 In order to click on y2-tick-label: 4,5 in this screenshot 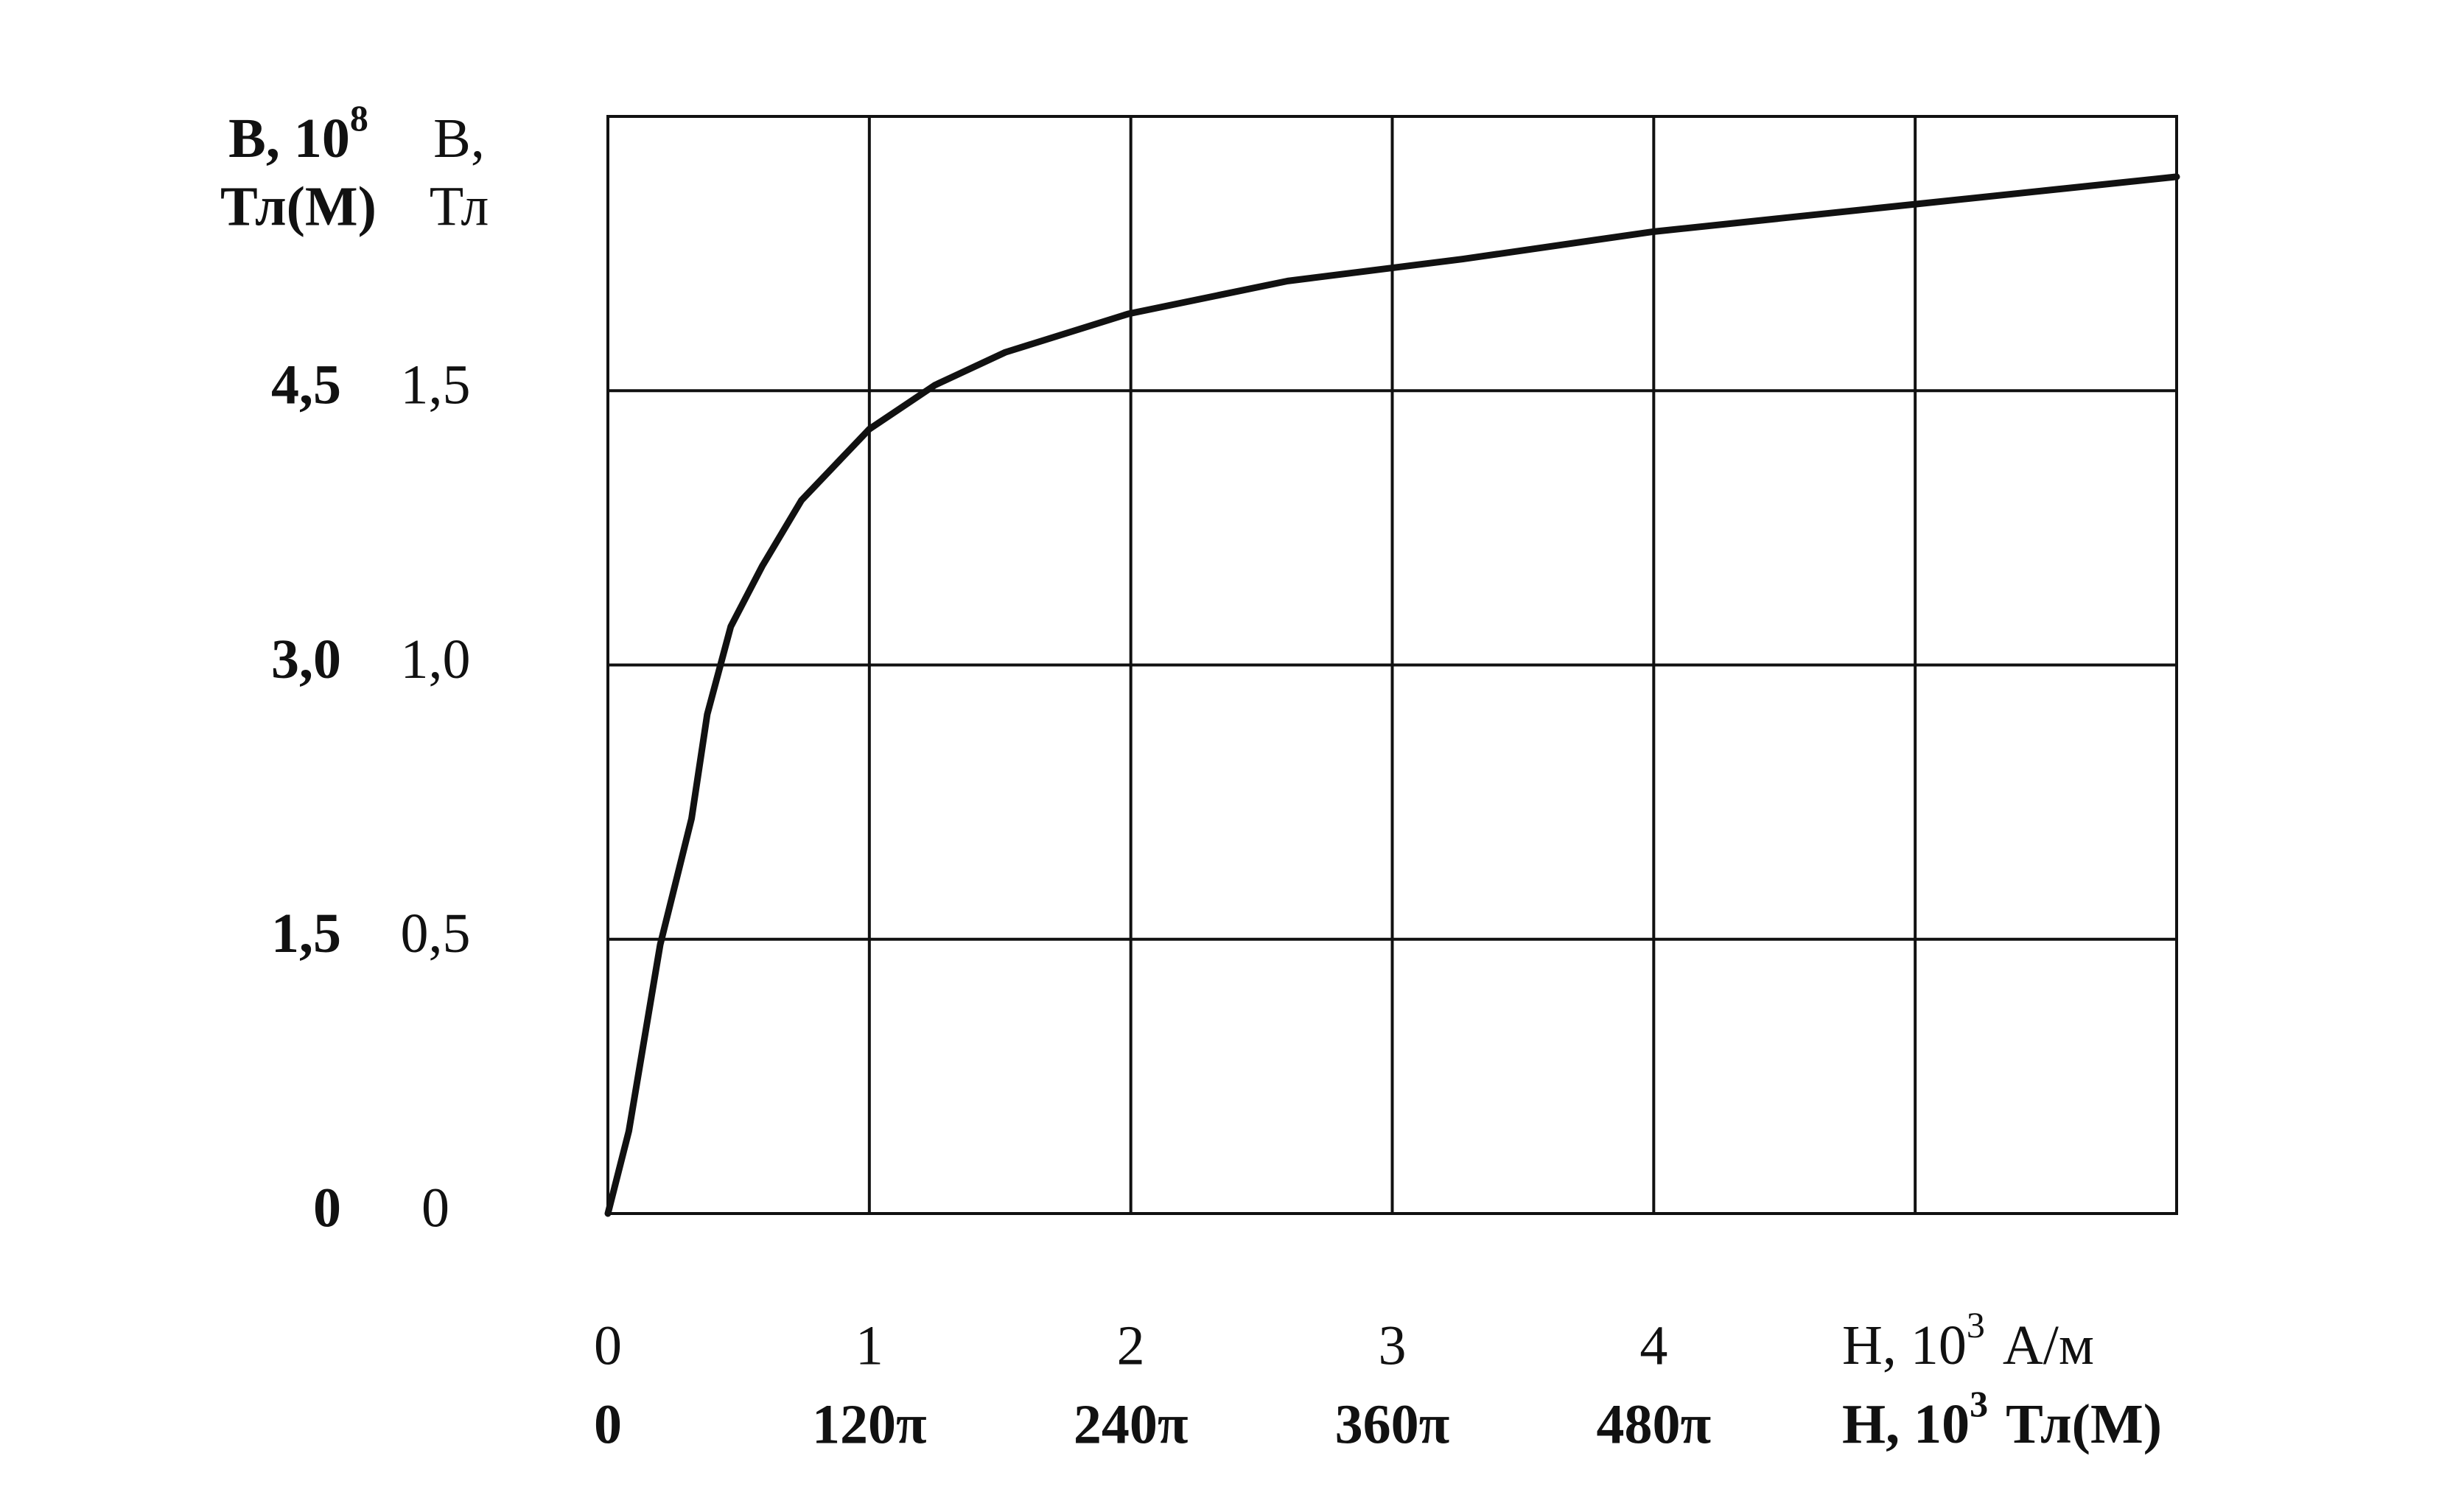, I will do `click(306, 385)`.